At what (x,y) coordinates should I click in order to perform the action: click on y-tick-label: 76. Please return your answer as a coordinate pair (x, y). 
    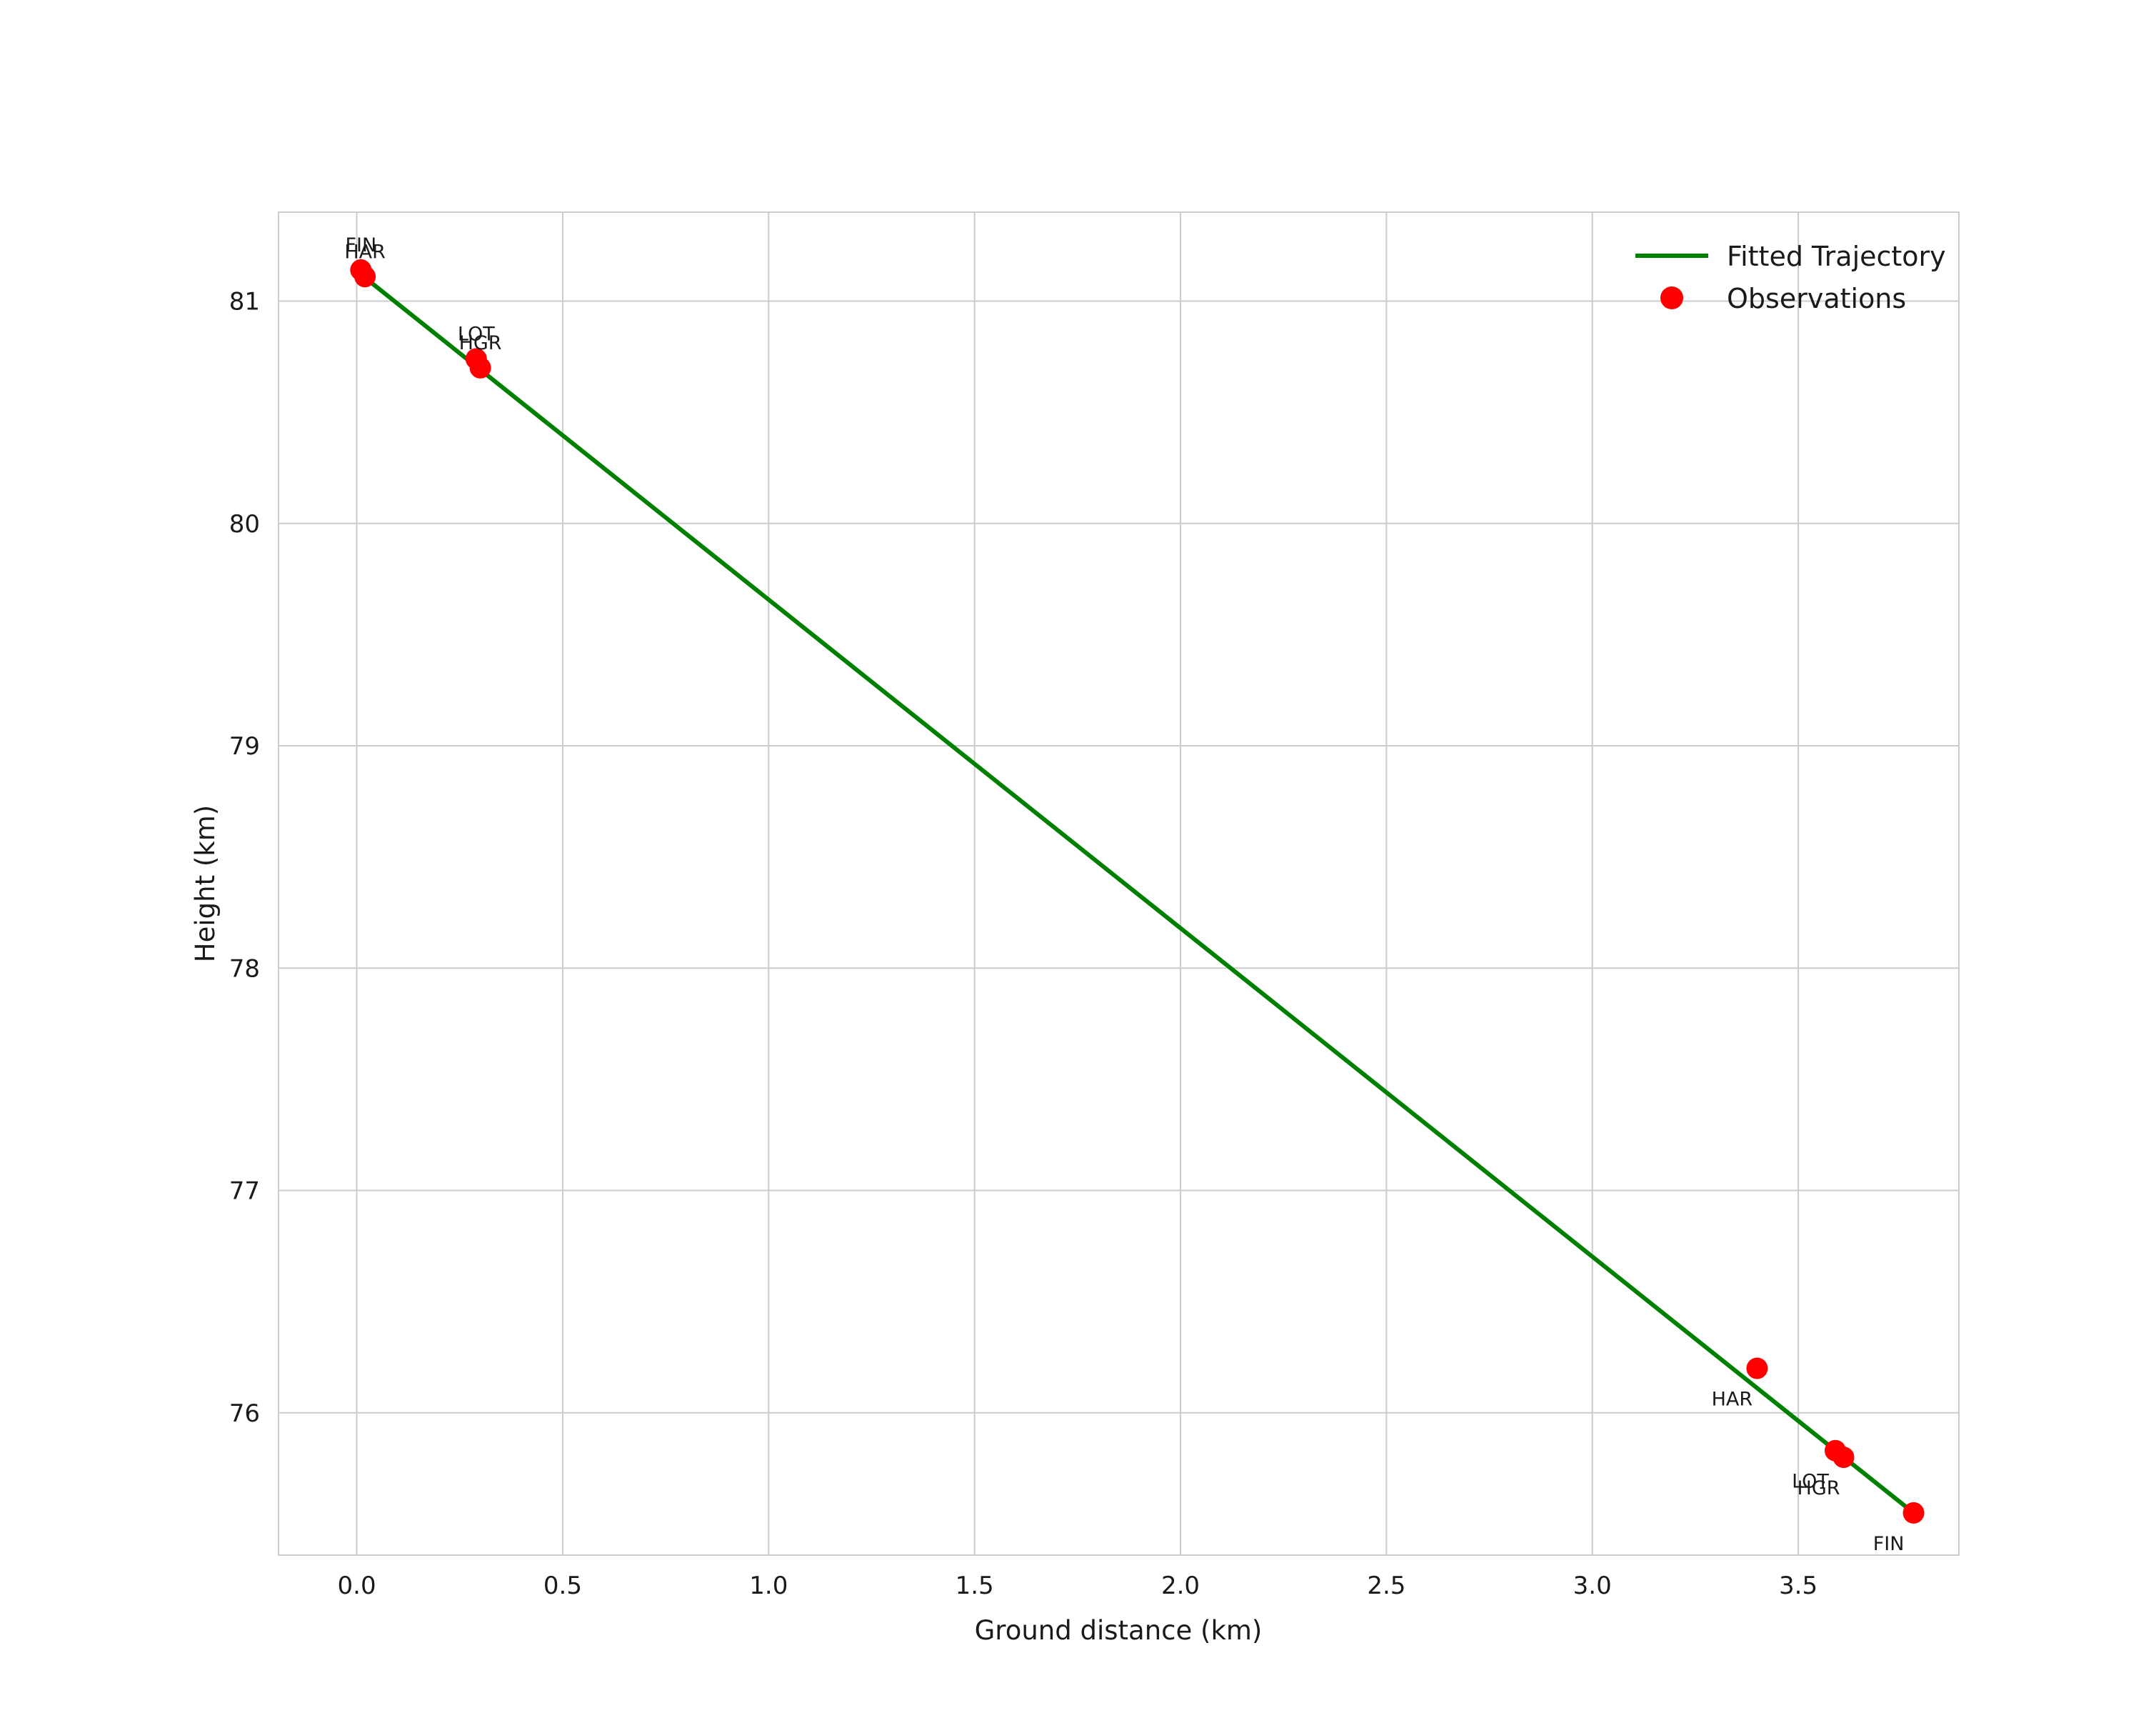
    Looking at the image, I should click on (244, 1413).